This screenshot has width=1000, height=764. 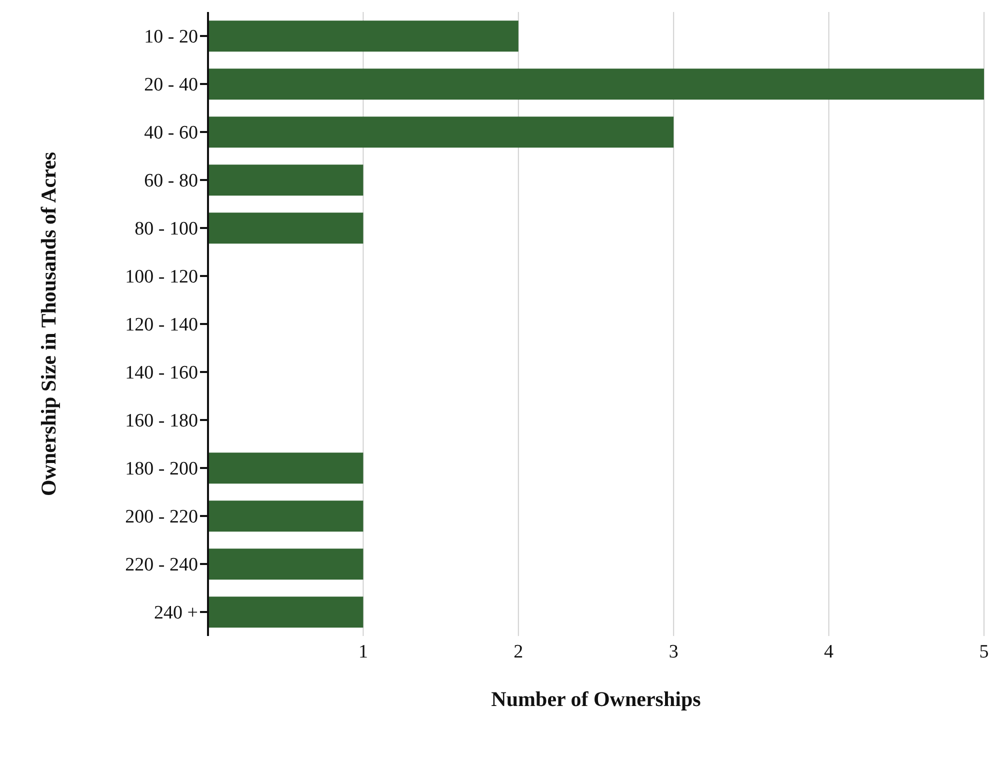 I want to click on x-tick-label: 2, so click(x=519, y=651).